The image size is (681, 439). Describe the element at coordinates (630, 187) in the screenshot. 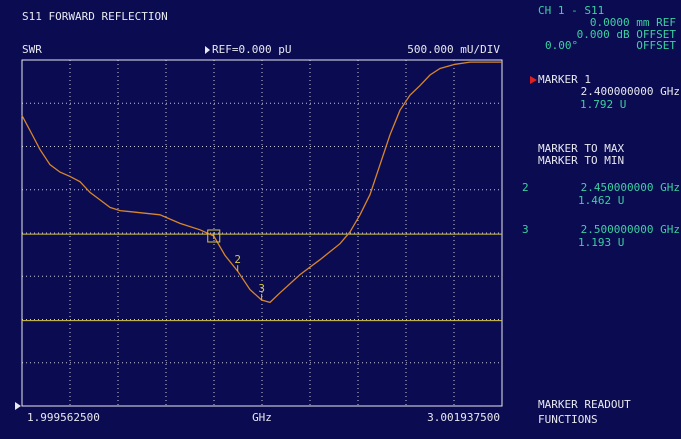

I see `readout-frequency: 2.450000000 GHz` at that location.